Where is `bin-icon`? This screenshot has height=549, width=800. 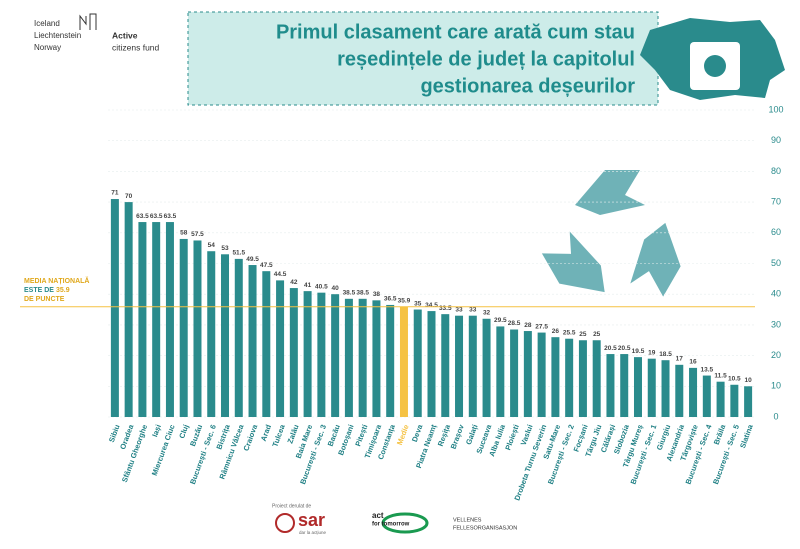 bin-icon is located at coordinates (715, 66).